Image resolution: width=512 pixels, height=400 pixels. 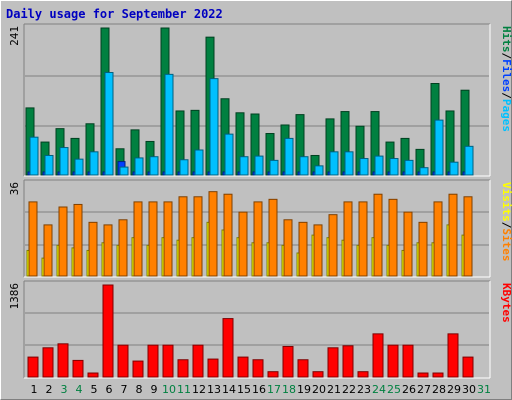 I want to click on y-max-label: 1386, so click(x=14, y=296).